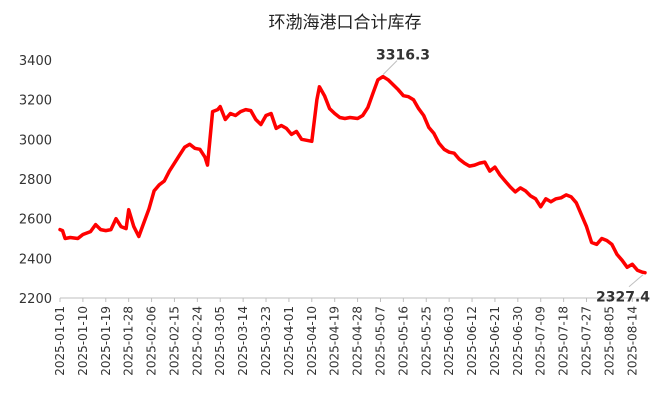  What do you see at coordinates (449, 341) in the screenshot?
I see `x-tick-label: 2025-06-03` at bounding box center [449, 341].